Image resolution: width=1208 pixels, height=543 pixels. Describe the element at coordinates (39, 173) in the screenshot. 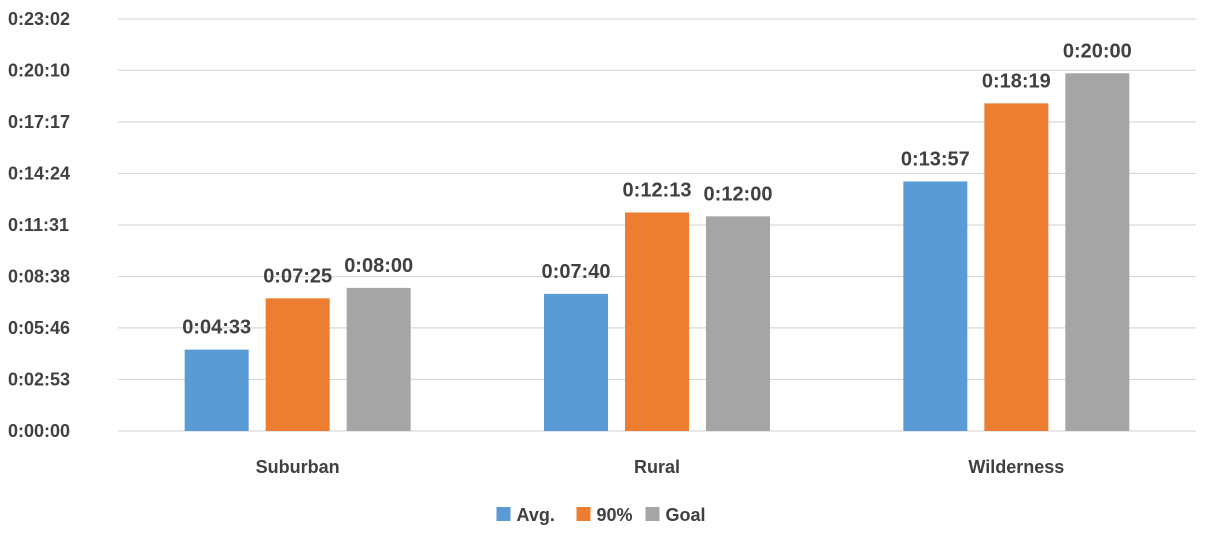

I see `y-tick-label: 0:14:24` at that location.